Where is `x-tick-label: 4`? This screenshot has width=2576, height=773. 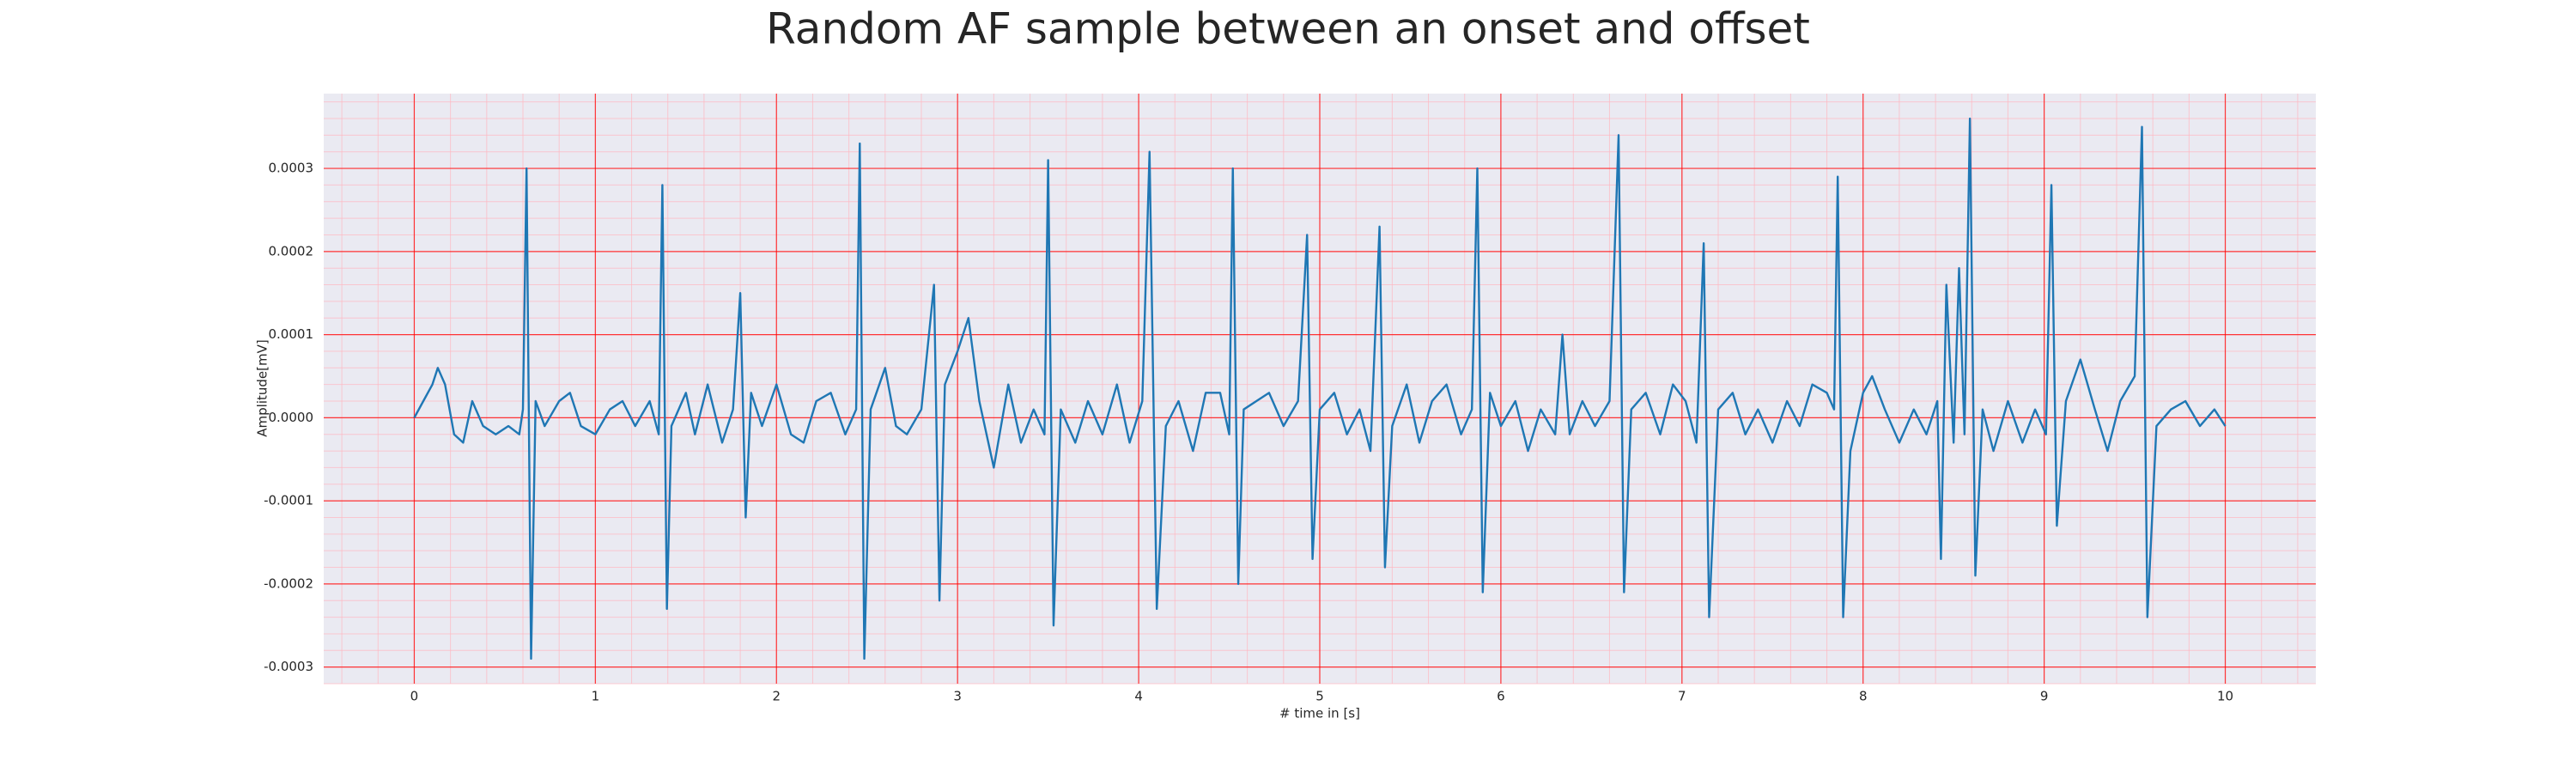
x-tick-label: 4 is located at coordinates (1138, 696).